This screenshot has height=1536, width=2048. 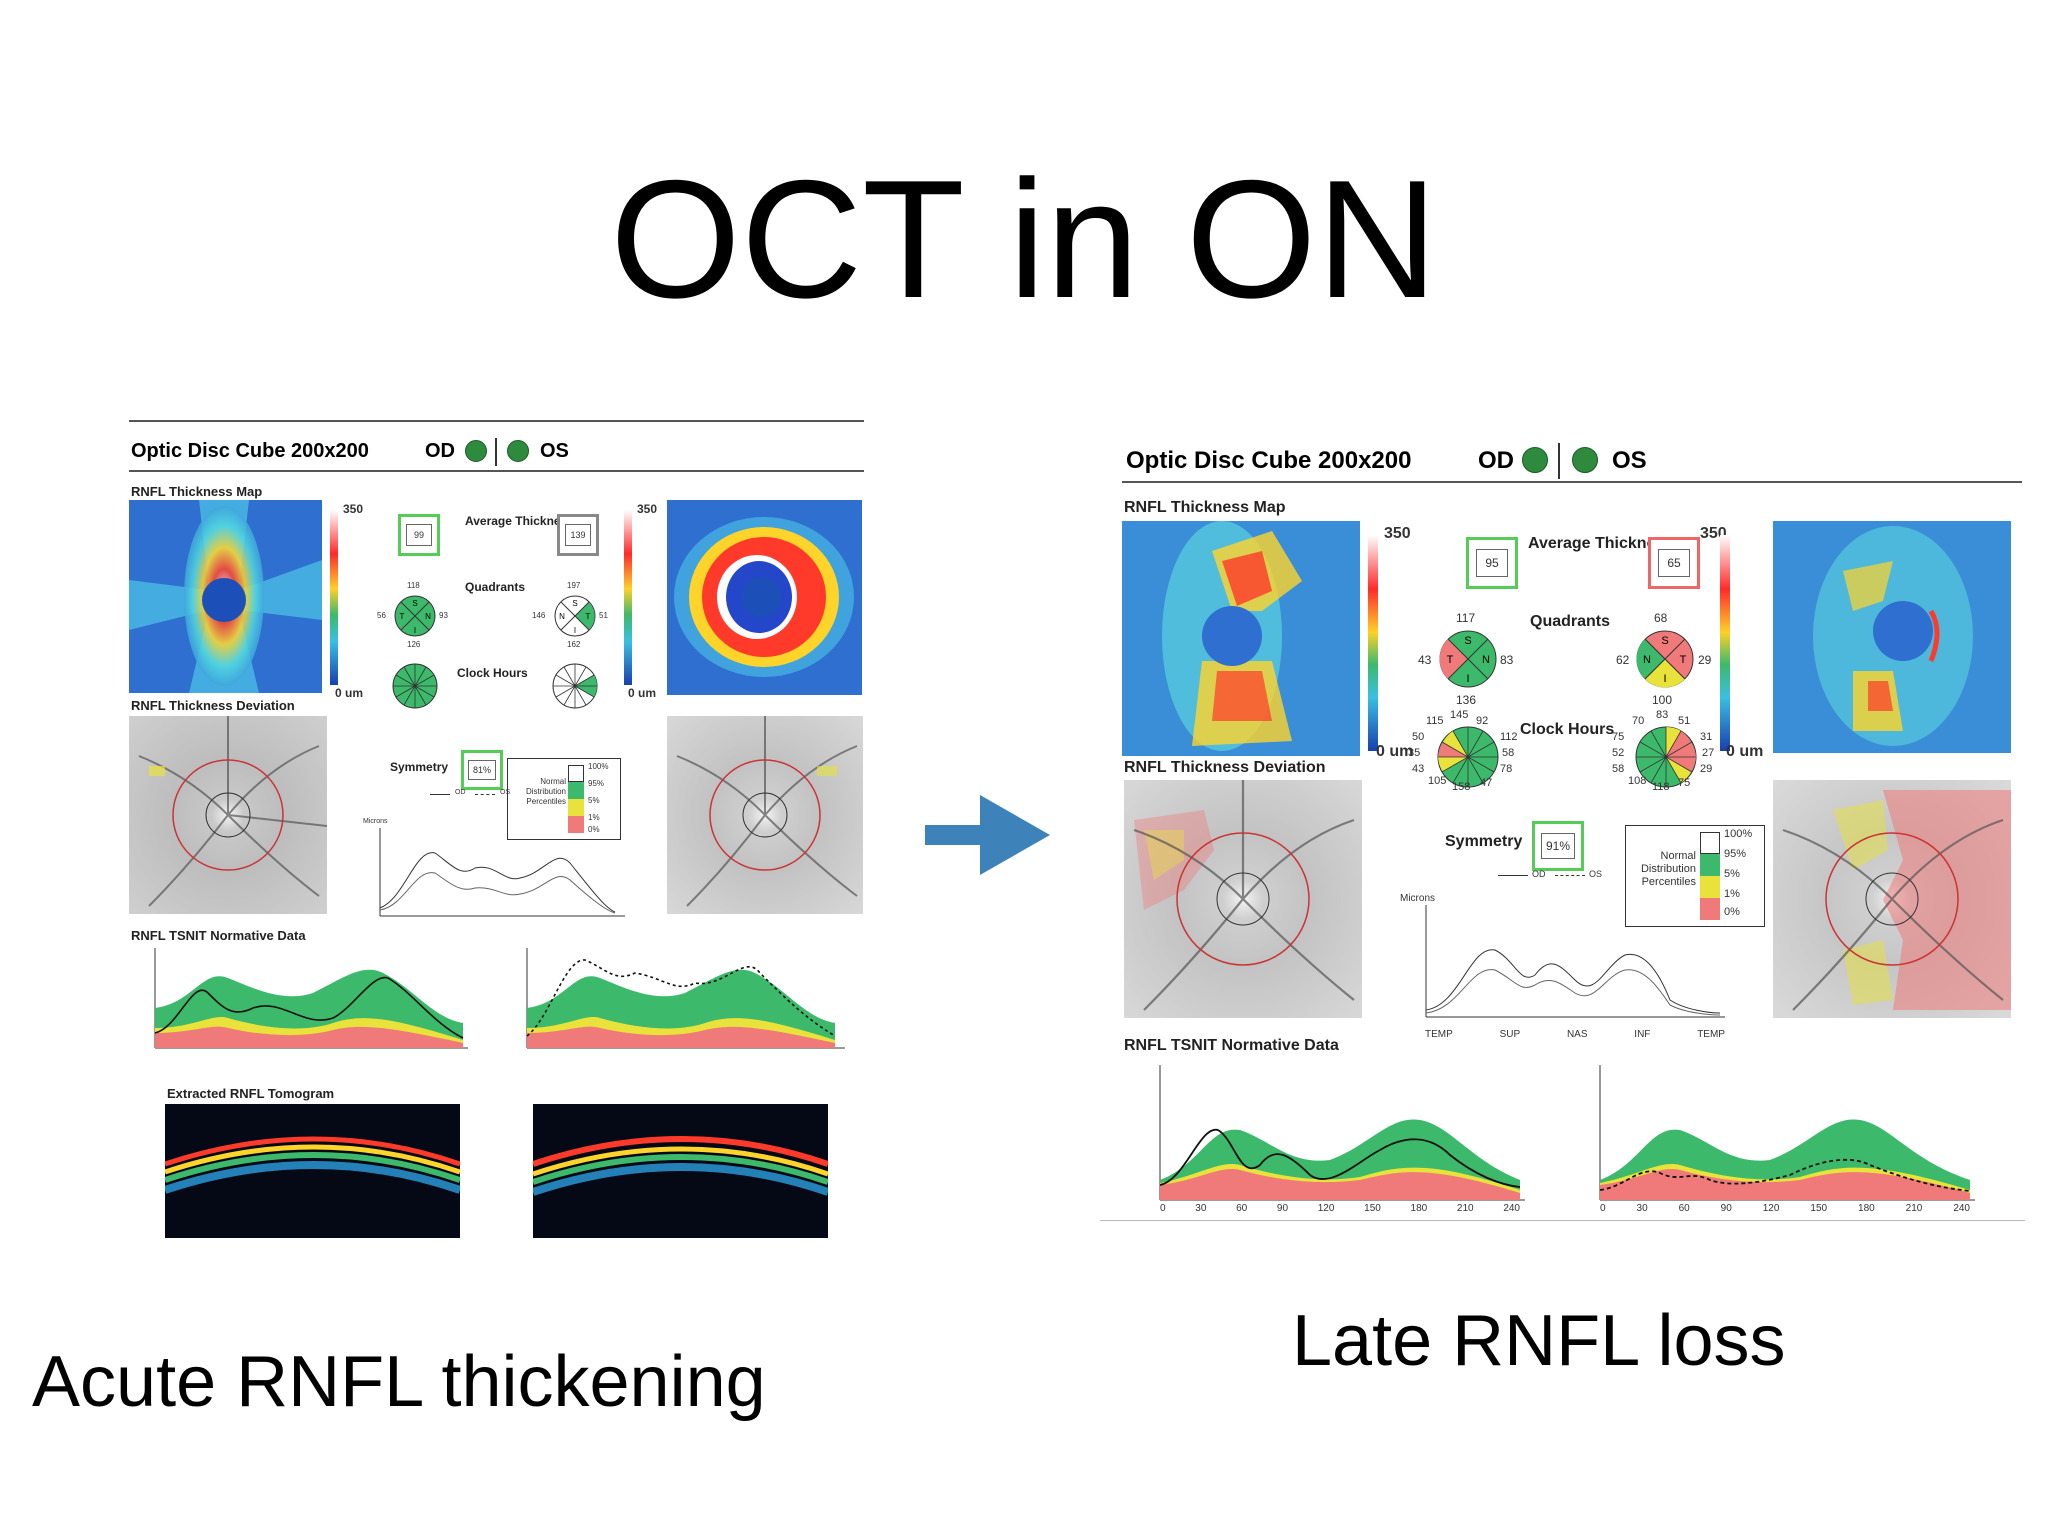 I want to click on right-od-deviation-image, so click(x=1243, y=899).